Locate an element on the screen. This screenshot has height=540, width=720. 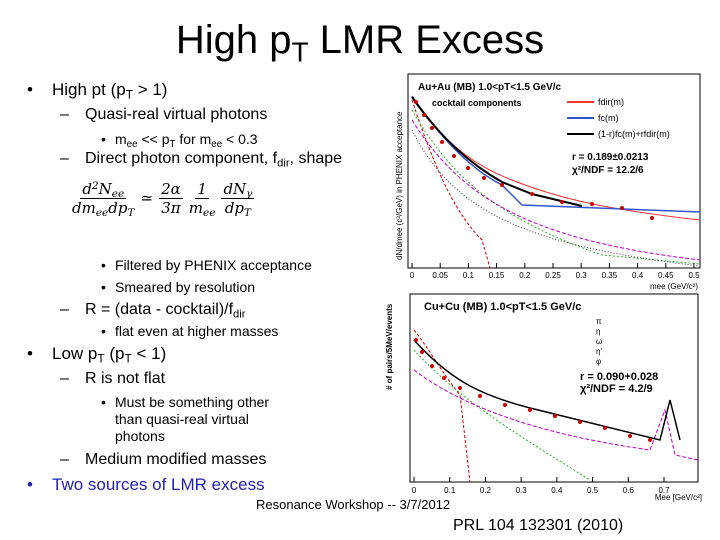
text-run: Filtered by PHENIX acceptance is located at coordinates (213, 265).